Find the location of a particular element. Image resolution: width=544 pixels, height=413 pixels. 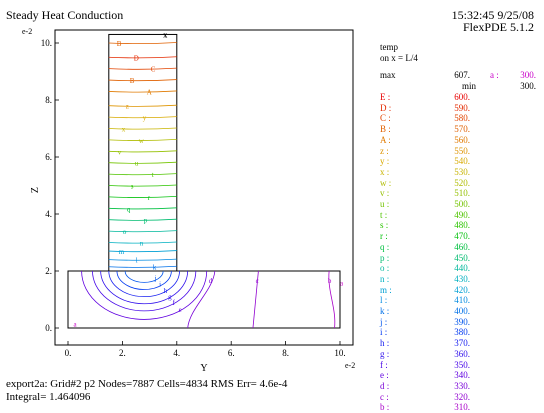

legend-level-row: l : 410. is located at coordinates (460, 300).